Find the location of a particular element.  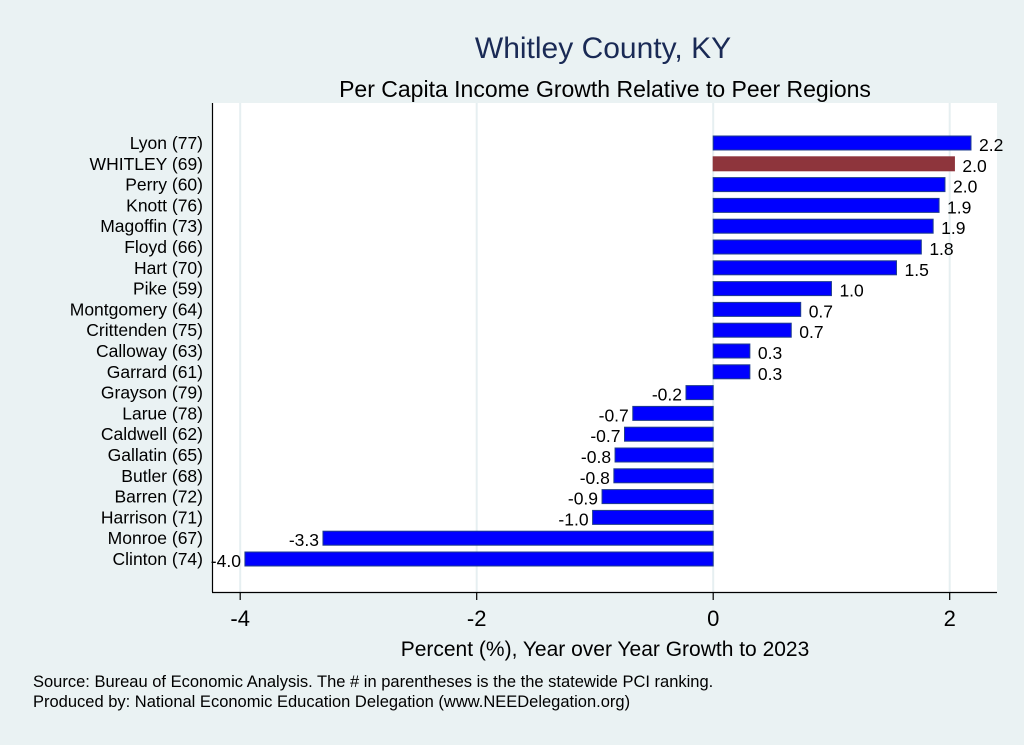

y-tick-label: WHITLEY (69) is located at coordinates (146, 164).